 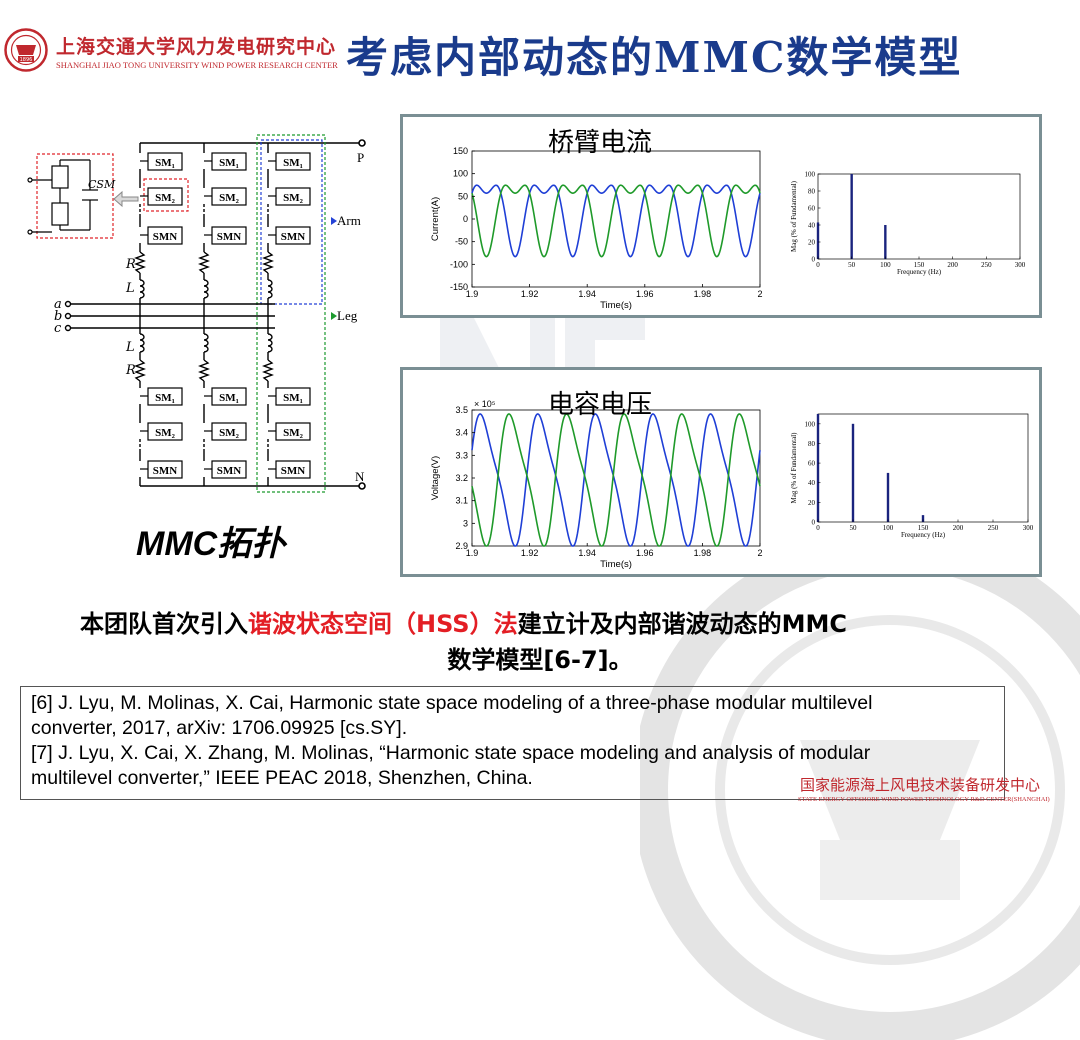 I want to click on y-tick-label: 2.9, so click(x=461, y=546).